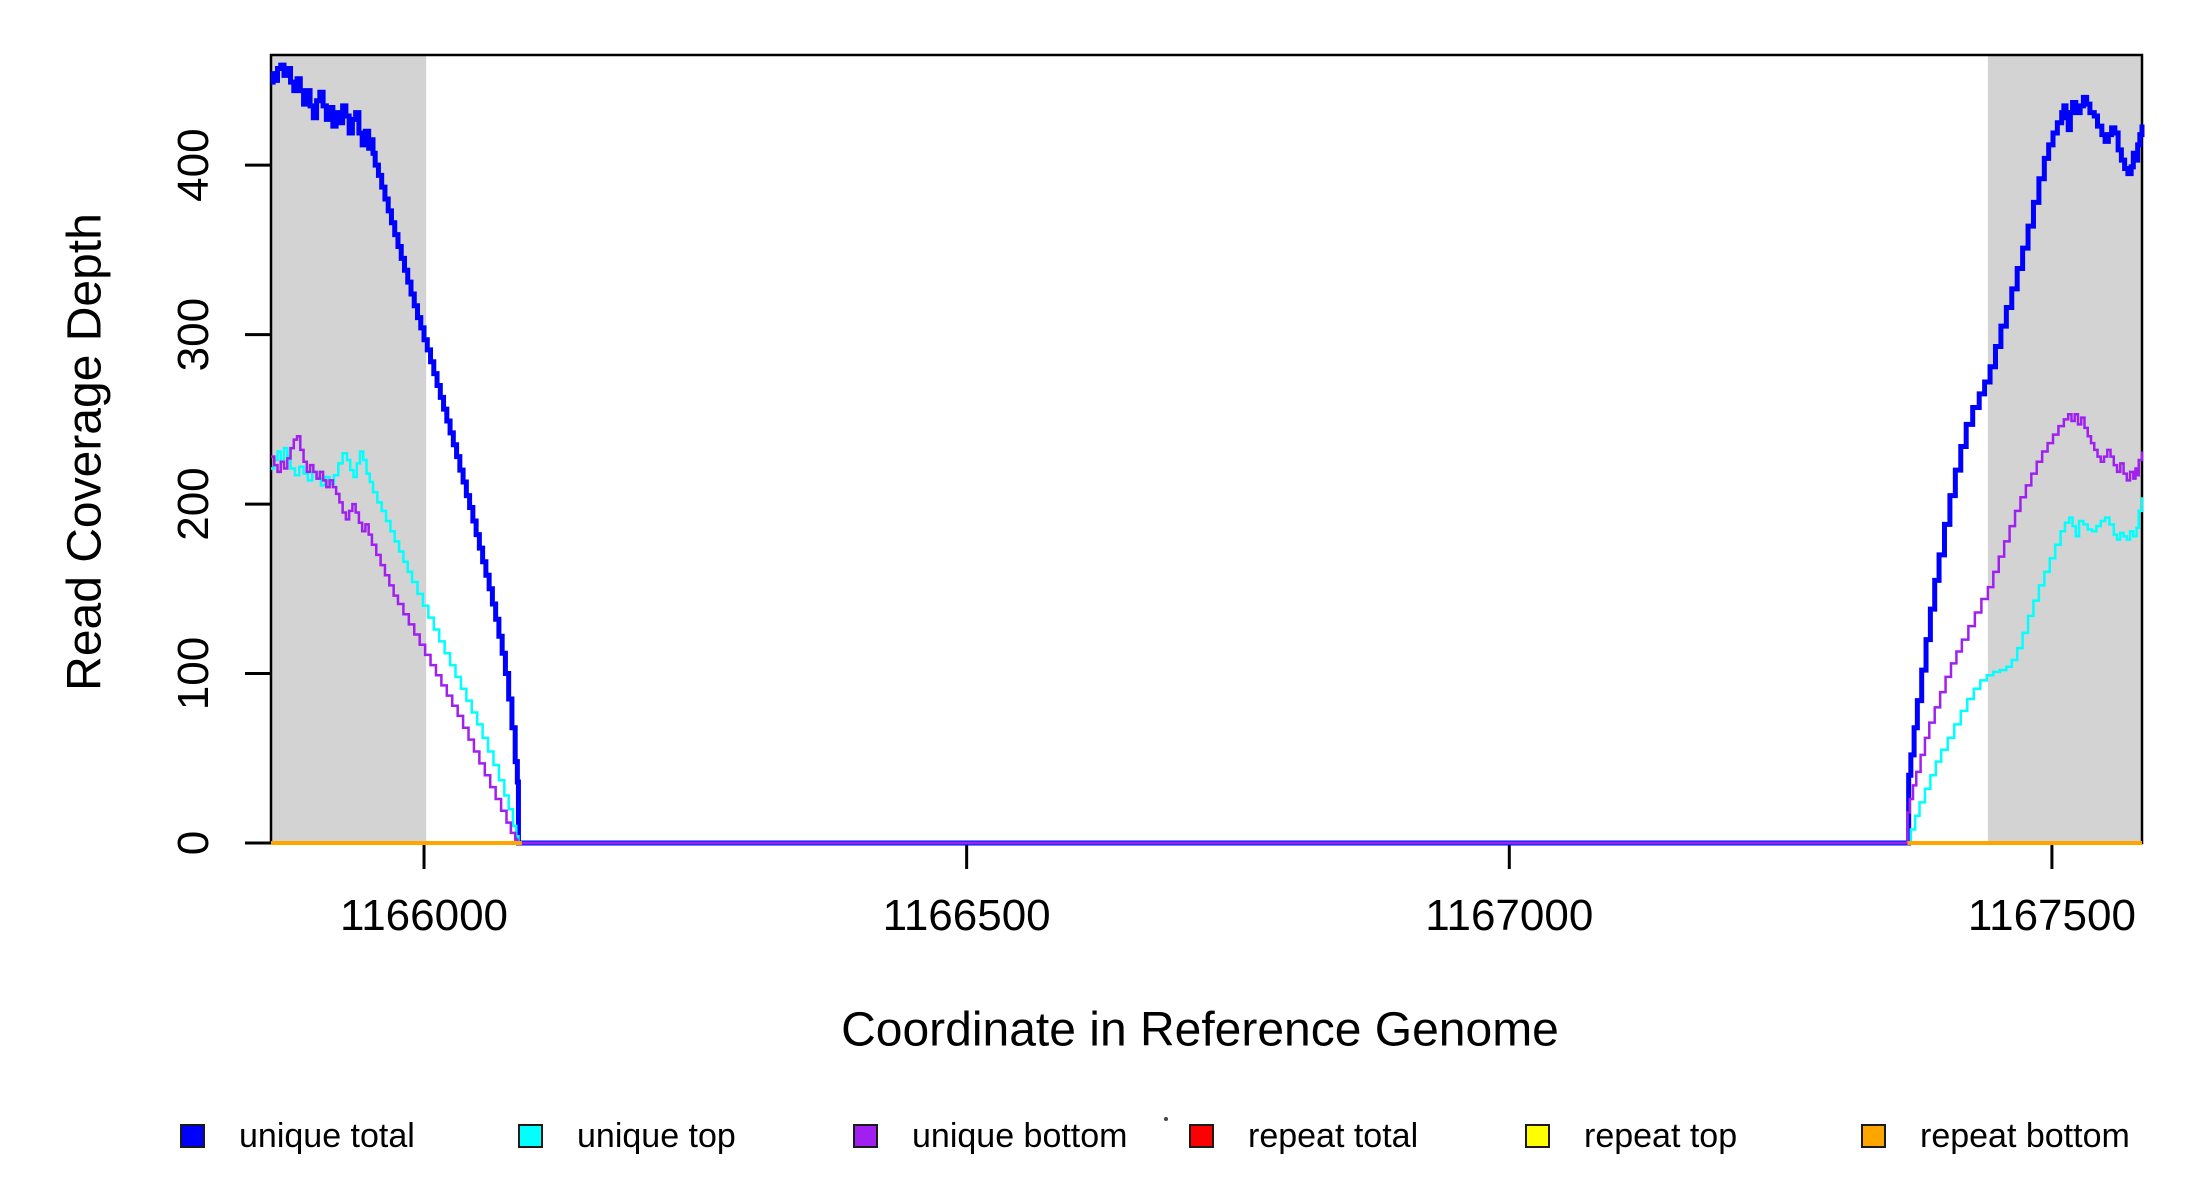 Image resolution: width=2200 pixels, height=1200 pixels. Describe the element at coordinates (656, 1136) in the screenshot. I see `legend-label: unique top` at that location.